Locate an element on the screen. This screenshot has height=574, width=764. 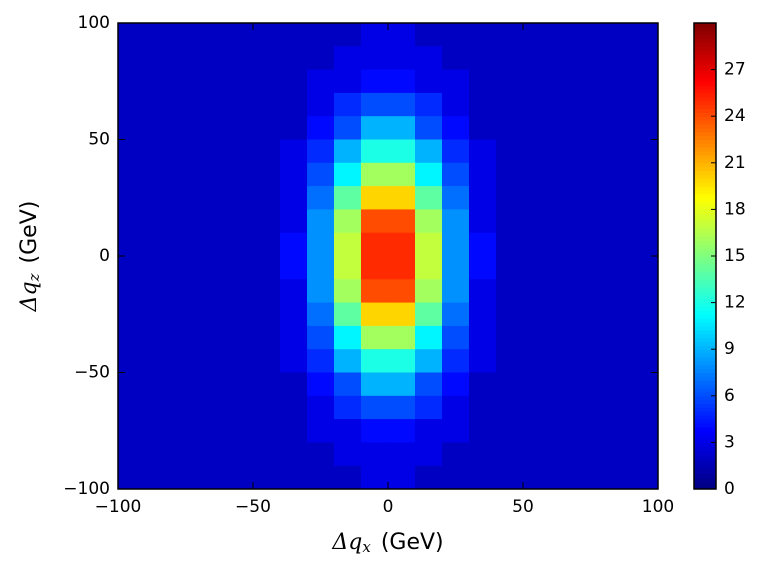
colorbar-tick-label: 18 is located at coordinates (735, 209).